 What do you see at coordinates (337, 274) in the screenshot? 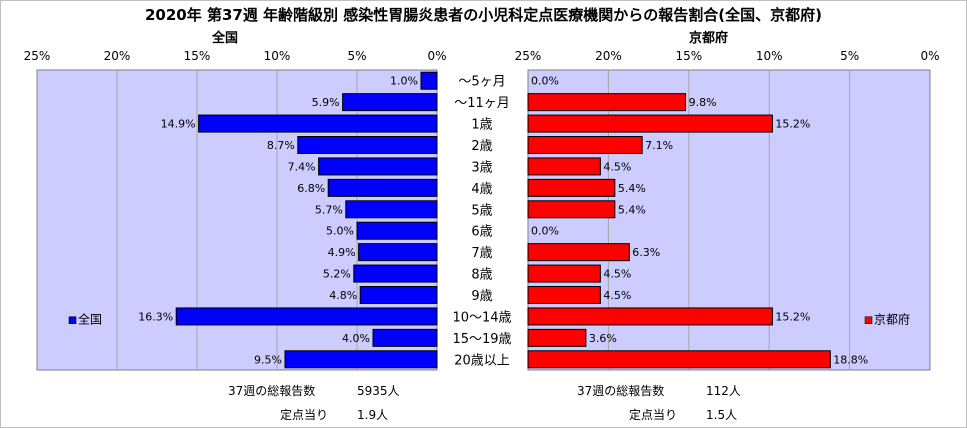
I see `national-data-label: 5.2%` at bounding box center [337, 274].